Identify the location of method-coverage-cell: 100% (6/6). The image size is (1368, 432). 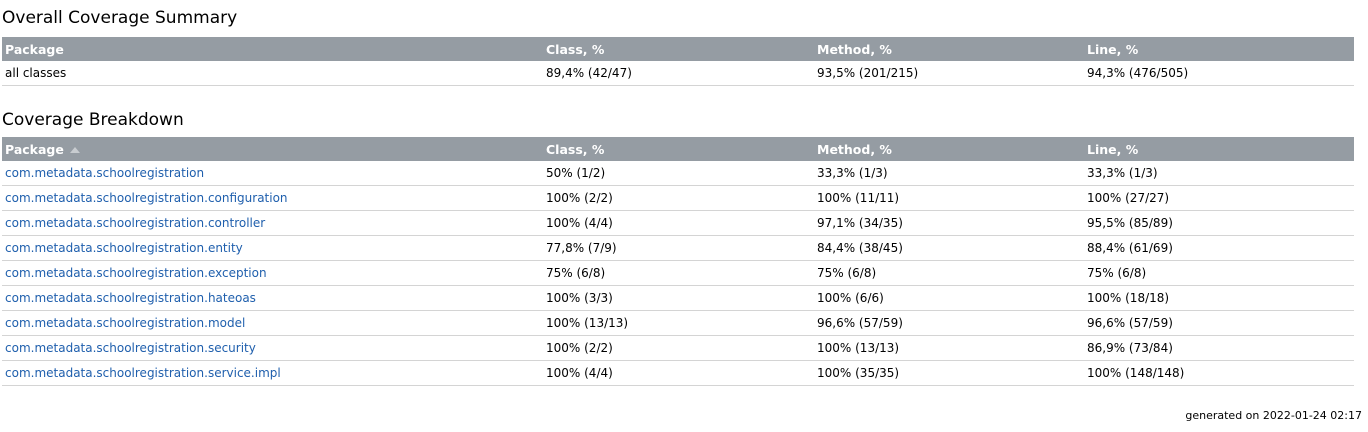
(949, 298).